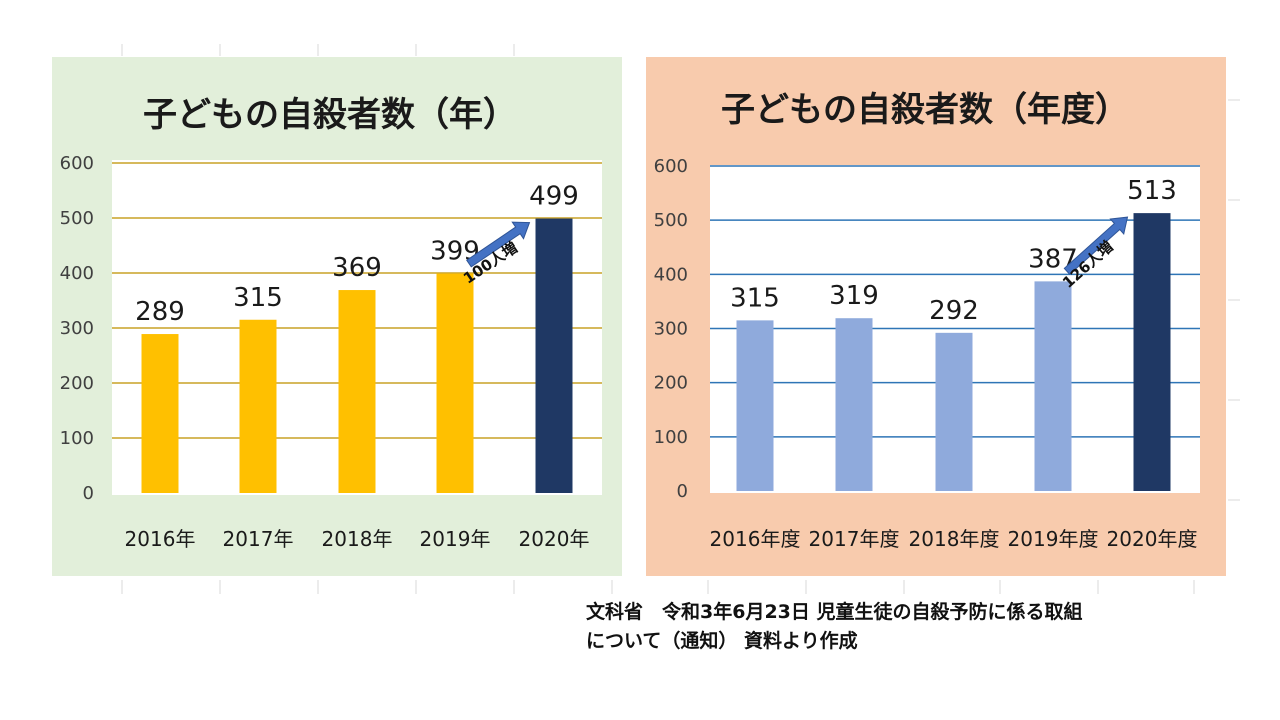  I want to click on chart-title: 子どもの自殺者数（年度）, so click(925, 110).